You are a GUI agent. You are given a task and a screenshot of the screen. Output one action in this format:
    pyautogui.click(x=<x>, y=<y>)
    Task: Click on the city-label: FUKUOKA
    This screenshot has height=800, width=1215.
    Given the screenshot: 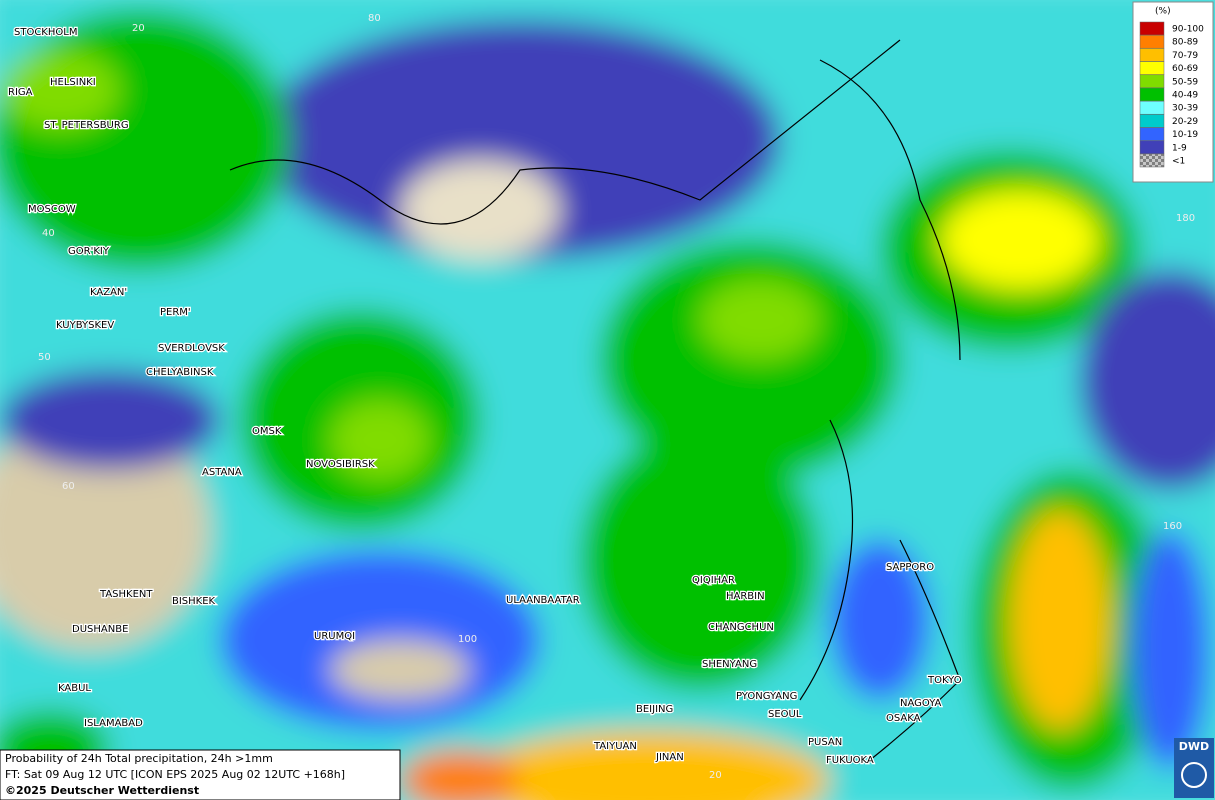 What is the action you would take?
    pyautogui.click(x=850, y=760)
    